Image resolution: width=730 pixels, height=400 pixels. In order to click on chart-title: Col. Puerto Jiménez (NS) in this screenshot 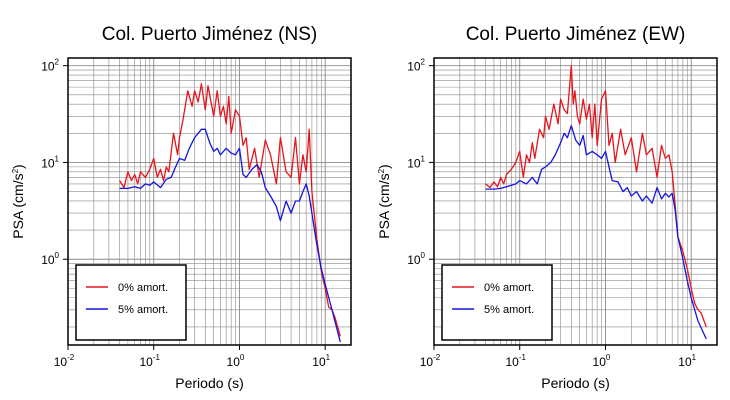, I will do `click(209, 34)`.